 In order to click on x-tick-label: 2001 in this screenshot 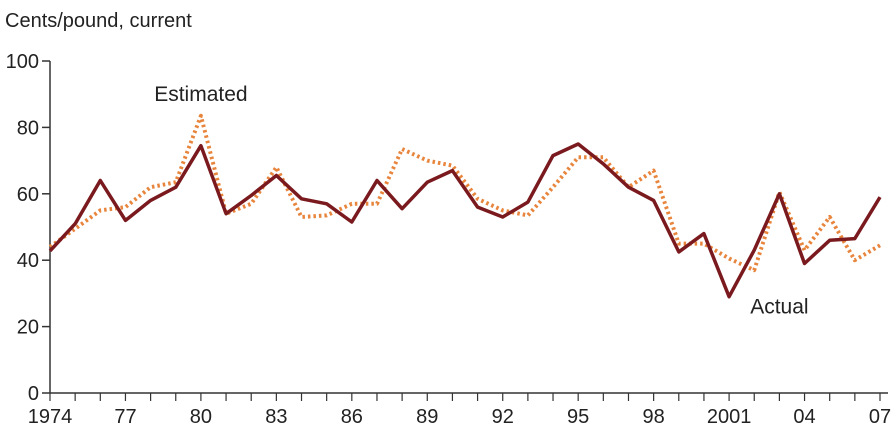, I will do `click(729, 417)`.